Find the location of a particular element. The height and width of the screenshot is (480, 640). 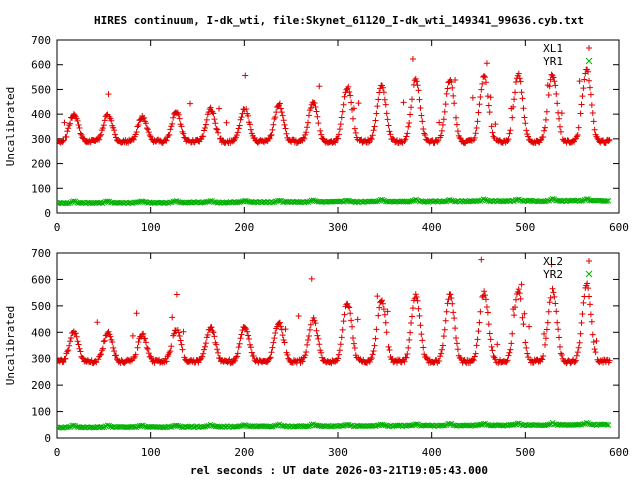

y-tick-label: 700 is located at coordinates (41, 40).